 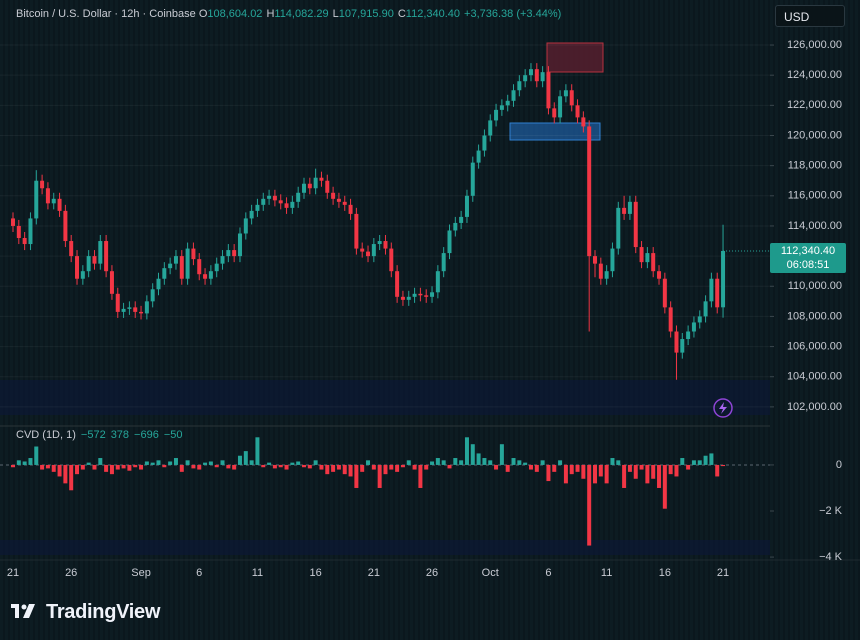 What do you see at coordinates (808, 257) in the screenshot?
I see `price-tag: 112,340.40 06:08:51` at bounding box center [808, 257].